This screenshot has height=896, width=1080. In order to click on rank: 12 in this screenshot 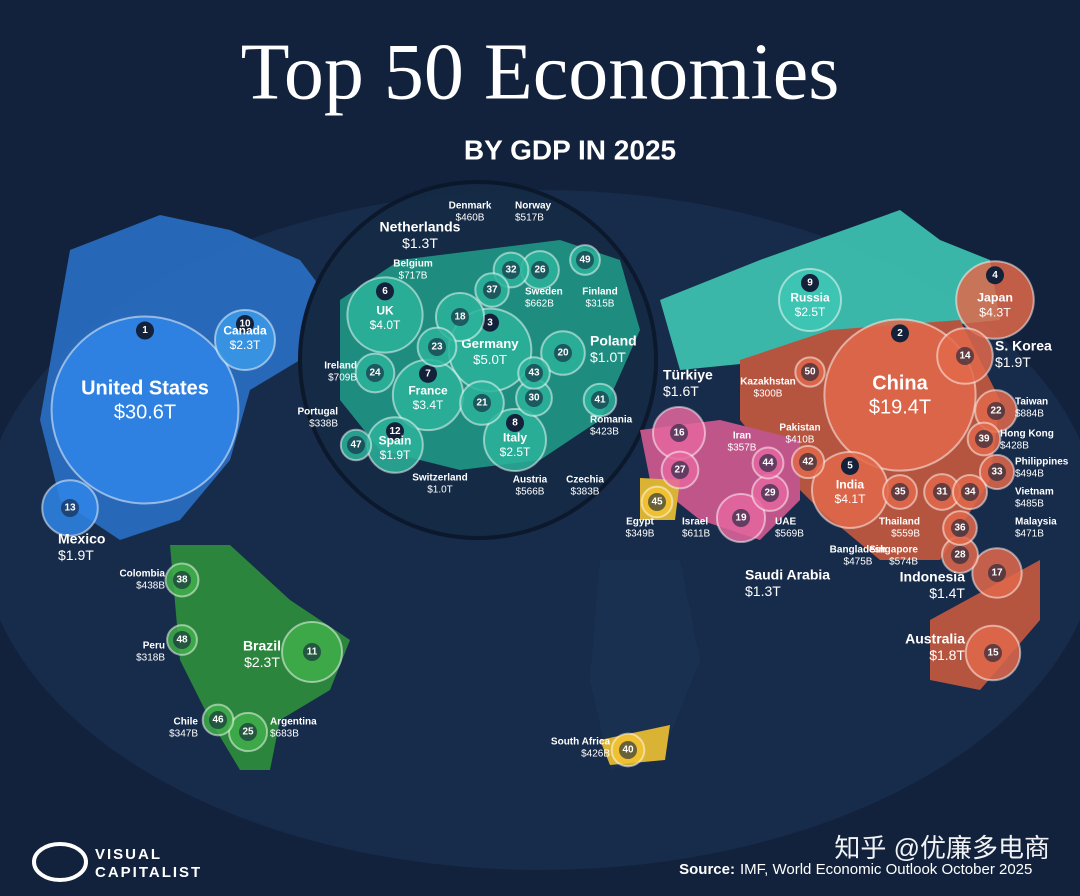, I will do `click(395, 431)`.